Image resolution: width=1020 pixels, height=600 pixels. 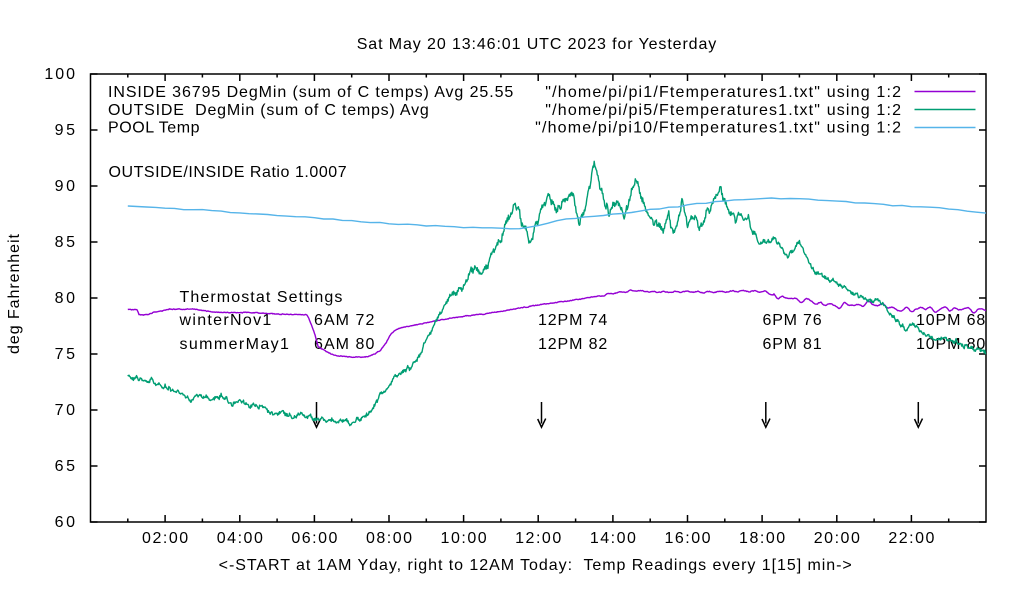 What do you see at coordinates (344, 320) in the screenshot?
I see `svg-text: 6AM 72` at bounding box center [344, 320].